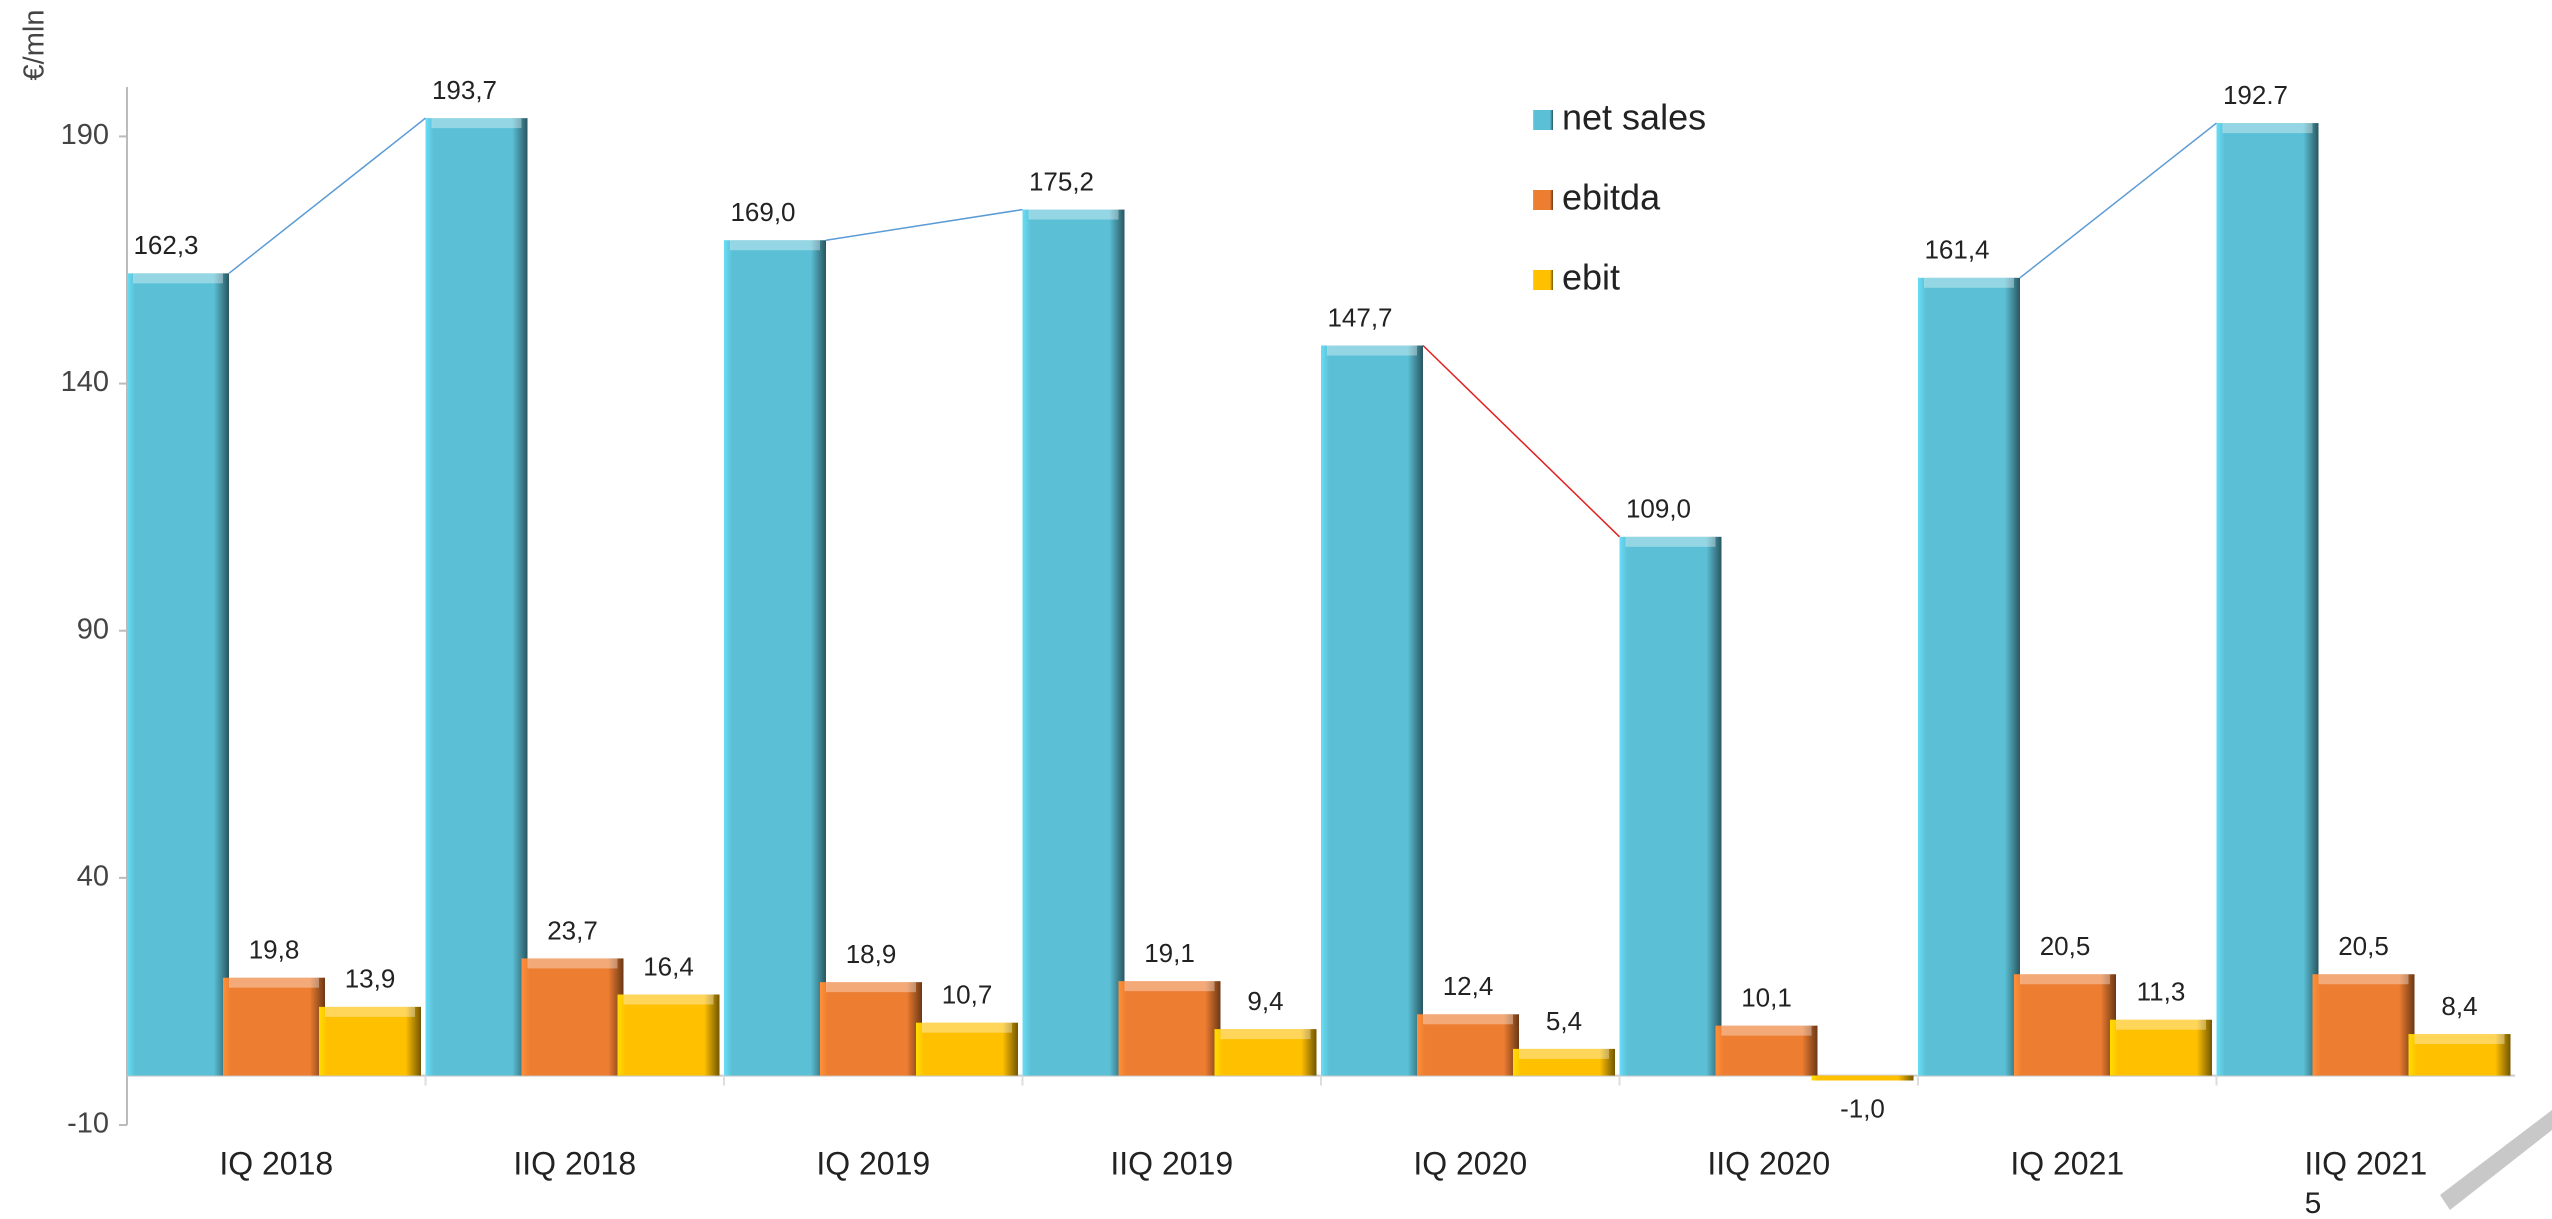 The height and width of the screenshot is (1219, 2552). What do you see at coordinates (165, 245) in the screenshot?
I see `value-label: 162,3` at bounding box center [165, 245].